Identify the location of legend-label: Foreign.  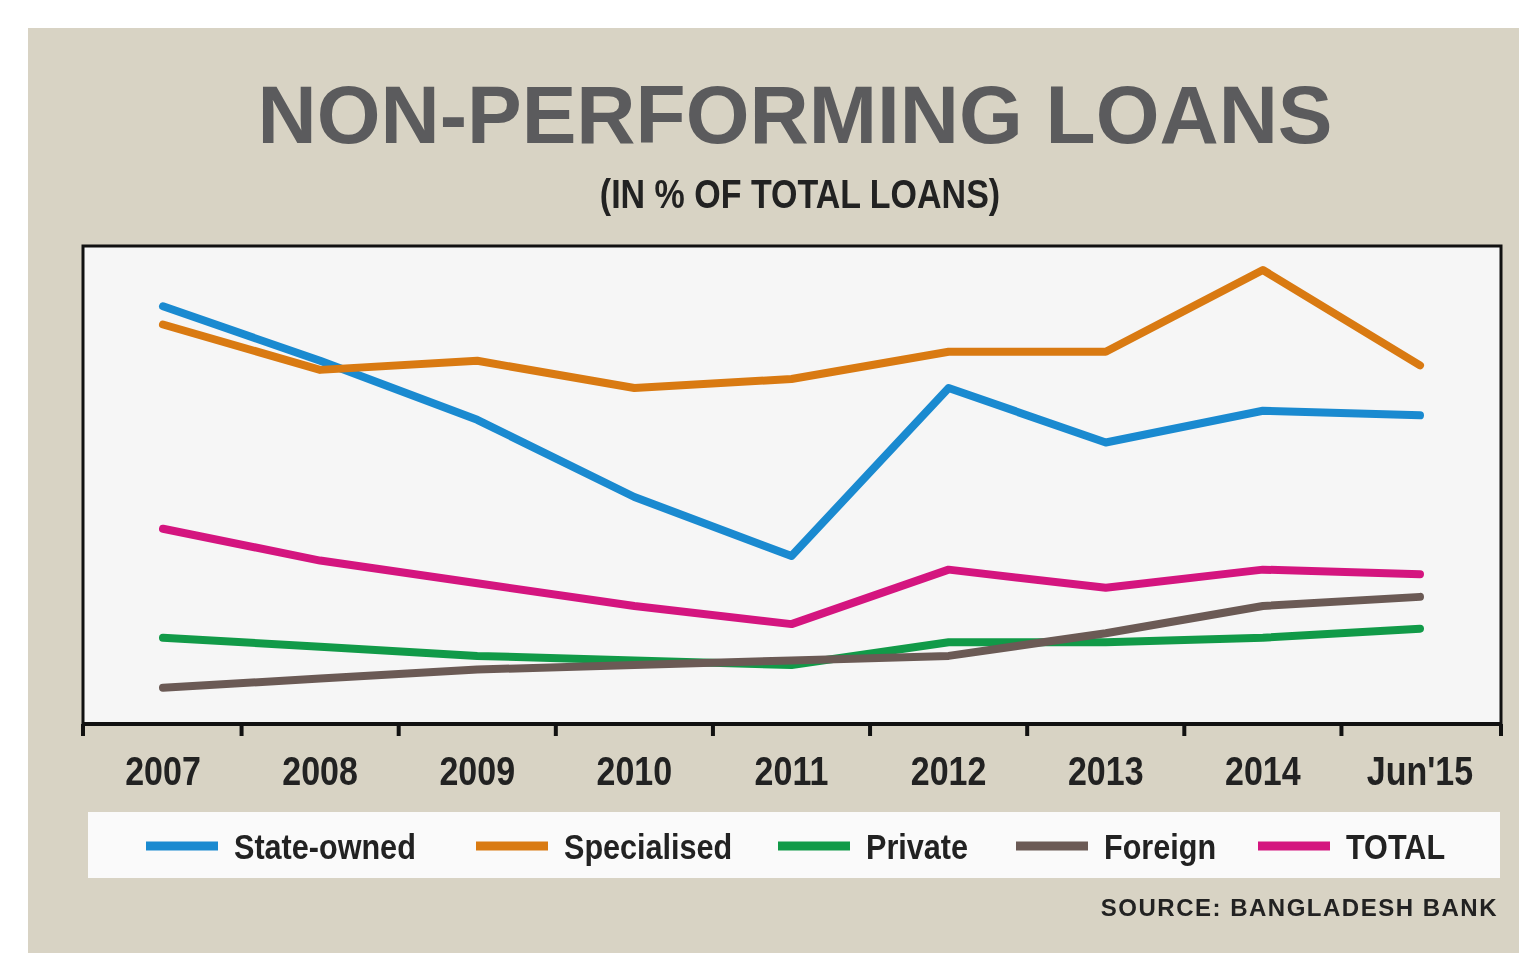
(1160, 846).